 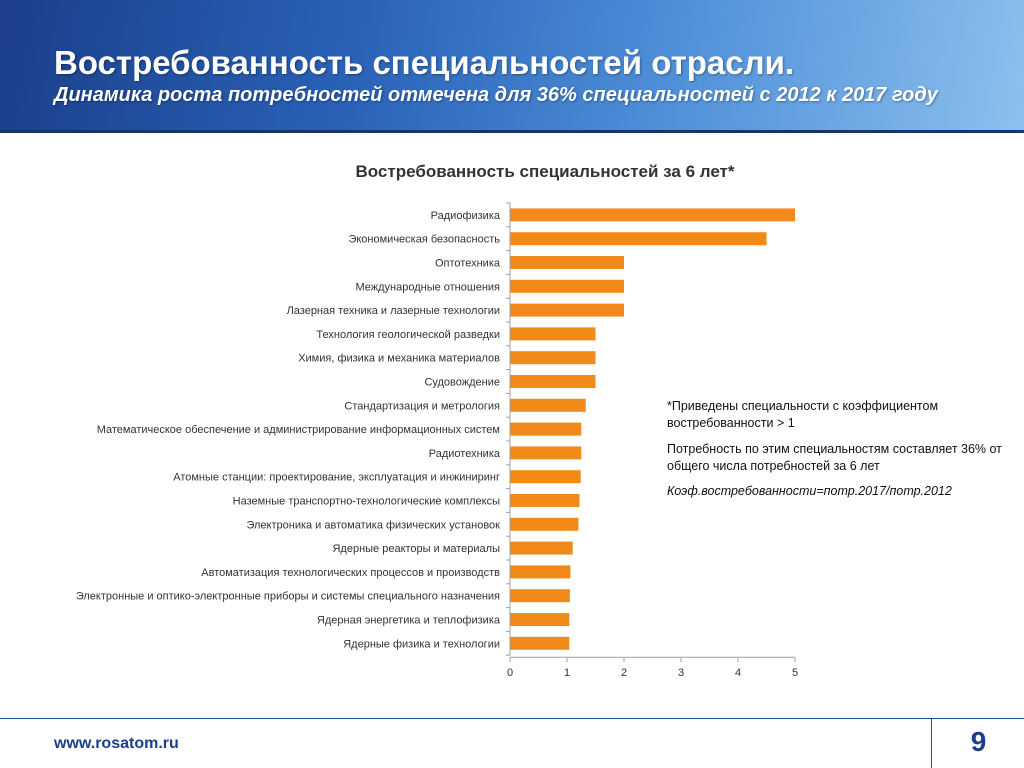 What do you see at coordinates (424, 240) in the screenshot?
I see `category-label: Экономическая безопасность` at bounding box center [424, 240].